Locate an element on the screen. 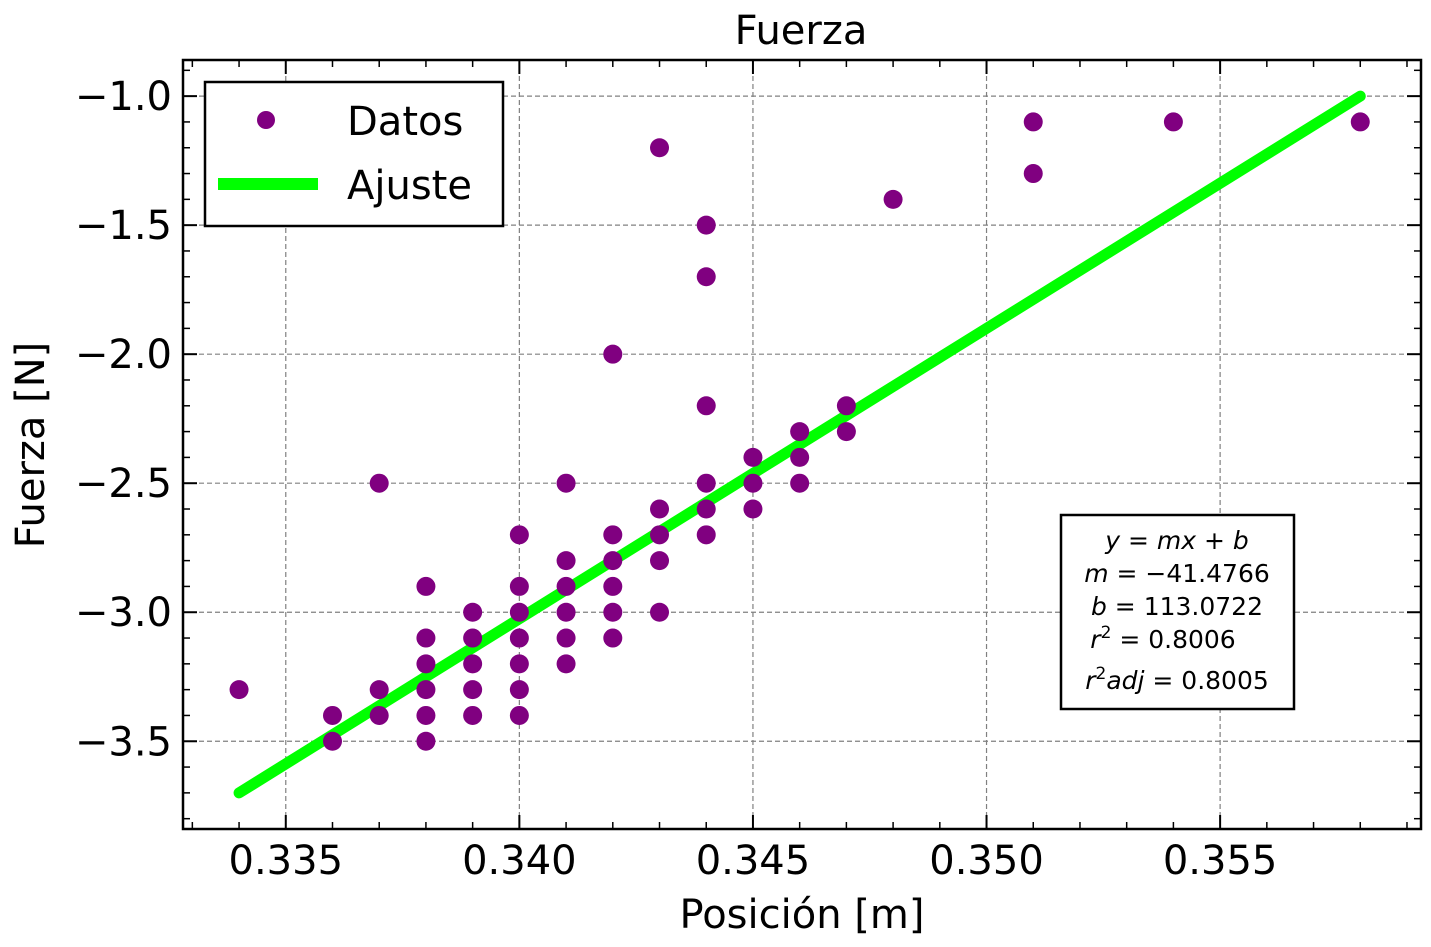  y-tick-label: −3.5 is located at coordinates (123, 742).